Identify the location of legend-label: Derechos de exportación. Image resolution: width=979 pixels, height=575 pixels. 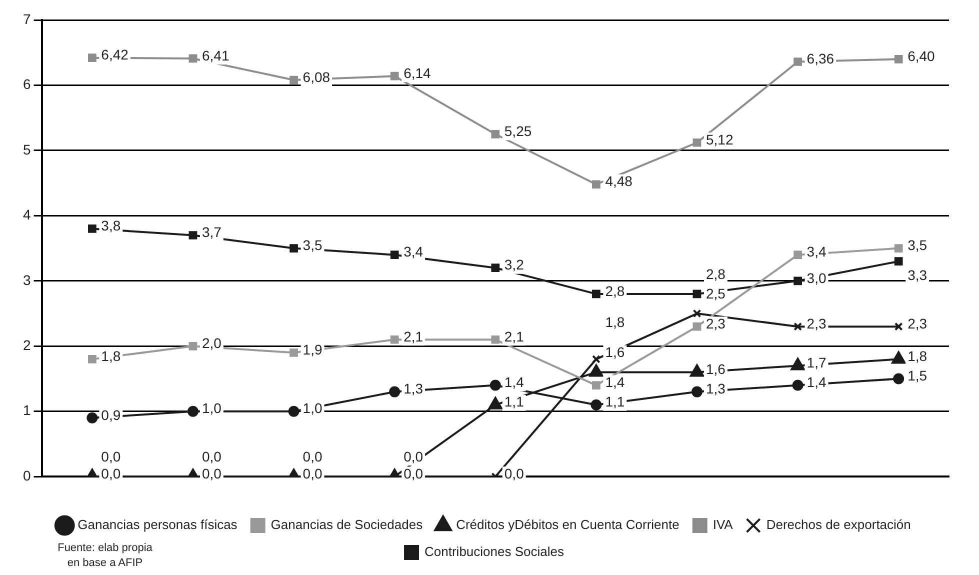
(838, 524).